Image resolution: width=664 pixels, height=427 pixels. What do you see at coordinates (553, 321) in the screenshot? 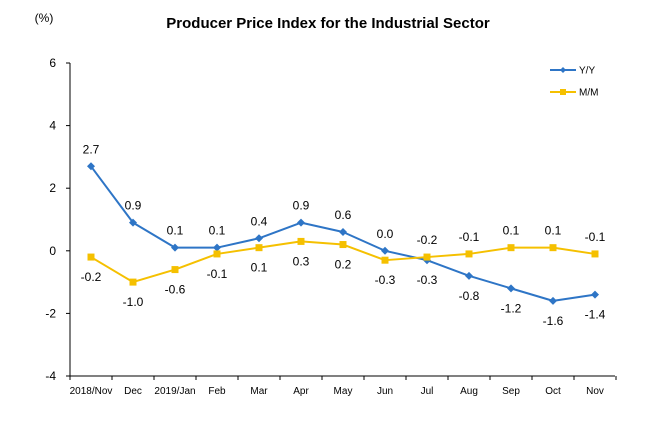
I see `data-label: -1.6` at bounding box center [553, 321].